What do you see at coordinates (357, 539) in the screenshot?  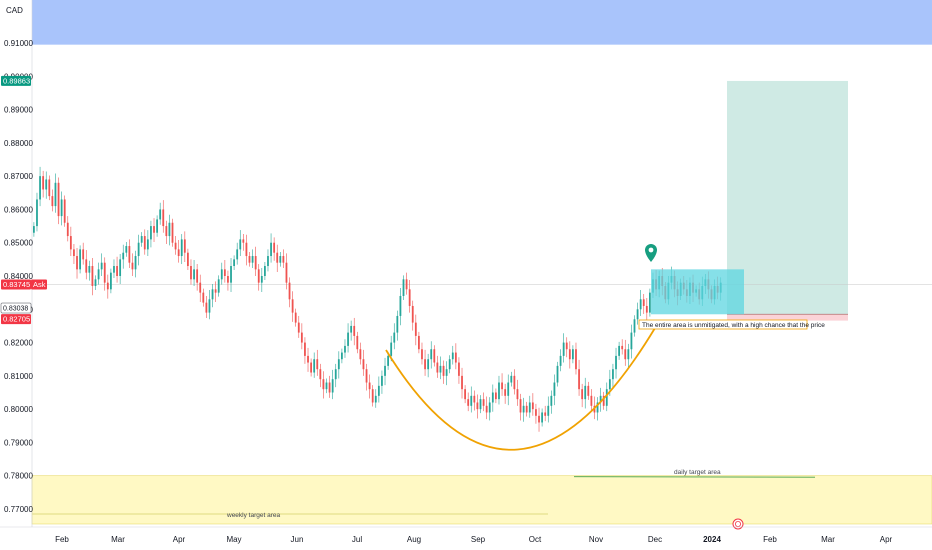 I see `x-tick-label: Jul` at bounding box center [357, 539].